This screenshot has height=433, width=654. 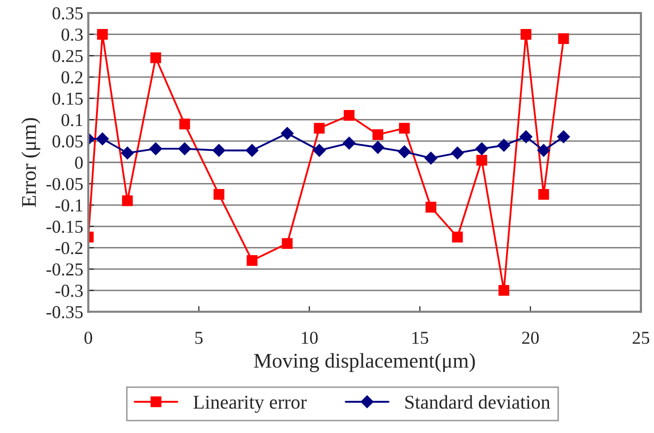 What do you see at coordinates (72, 77) in the screenshot?
I see `y-tick-label: 0.2` at bounding box center [72, 77].